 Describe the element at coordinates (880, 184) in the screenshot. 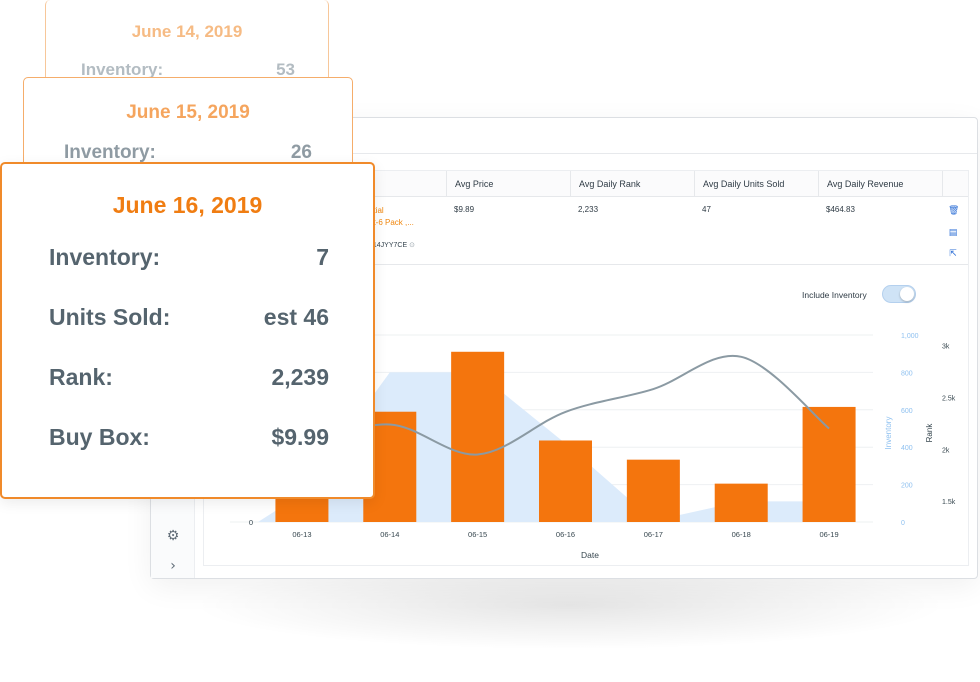

I see `col-header-avg-daily-revenue: Avg Daily Revenue` at that location.